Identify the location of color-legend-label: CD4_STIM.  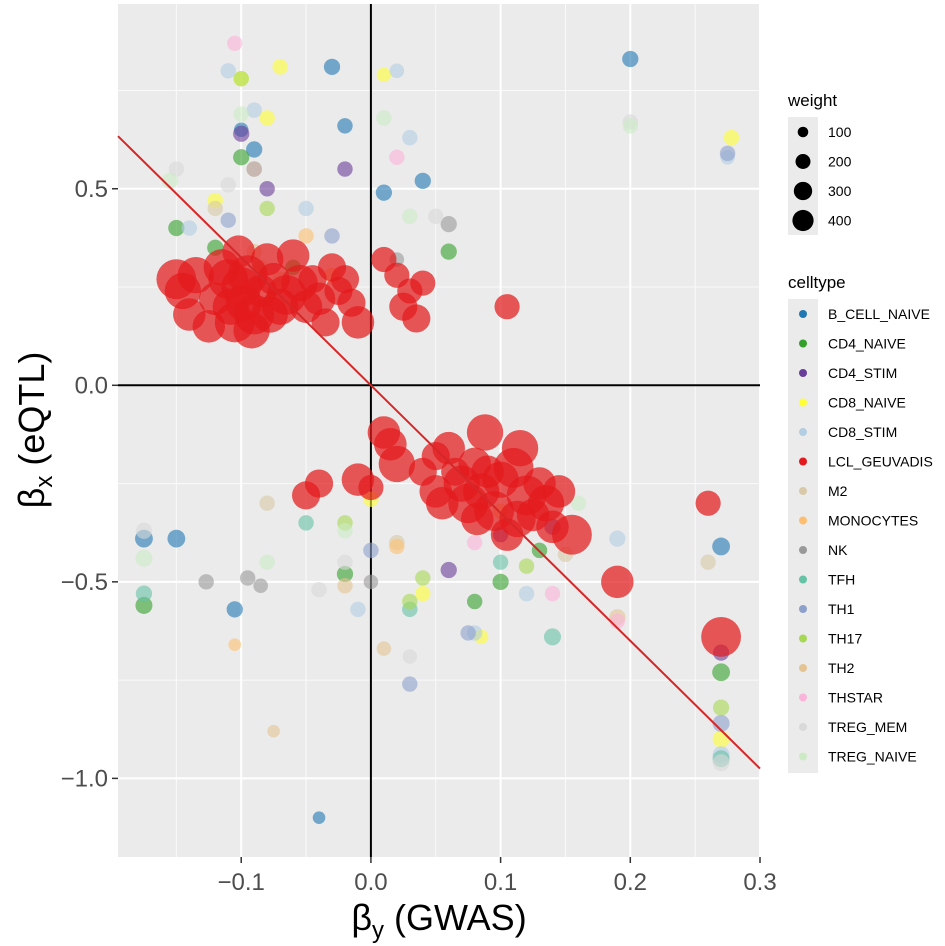
(862, 373).